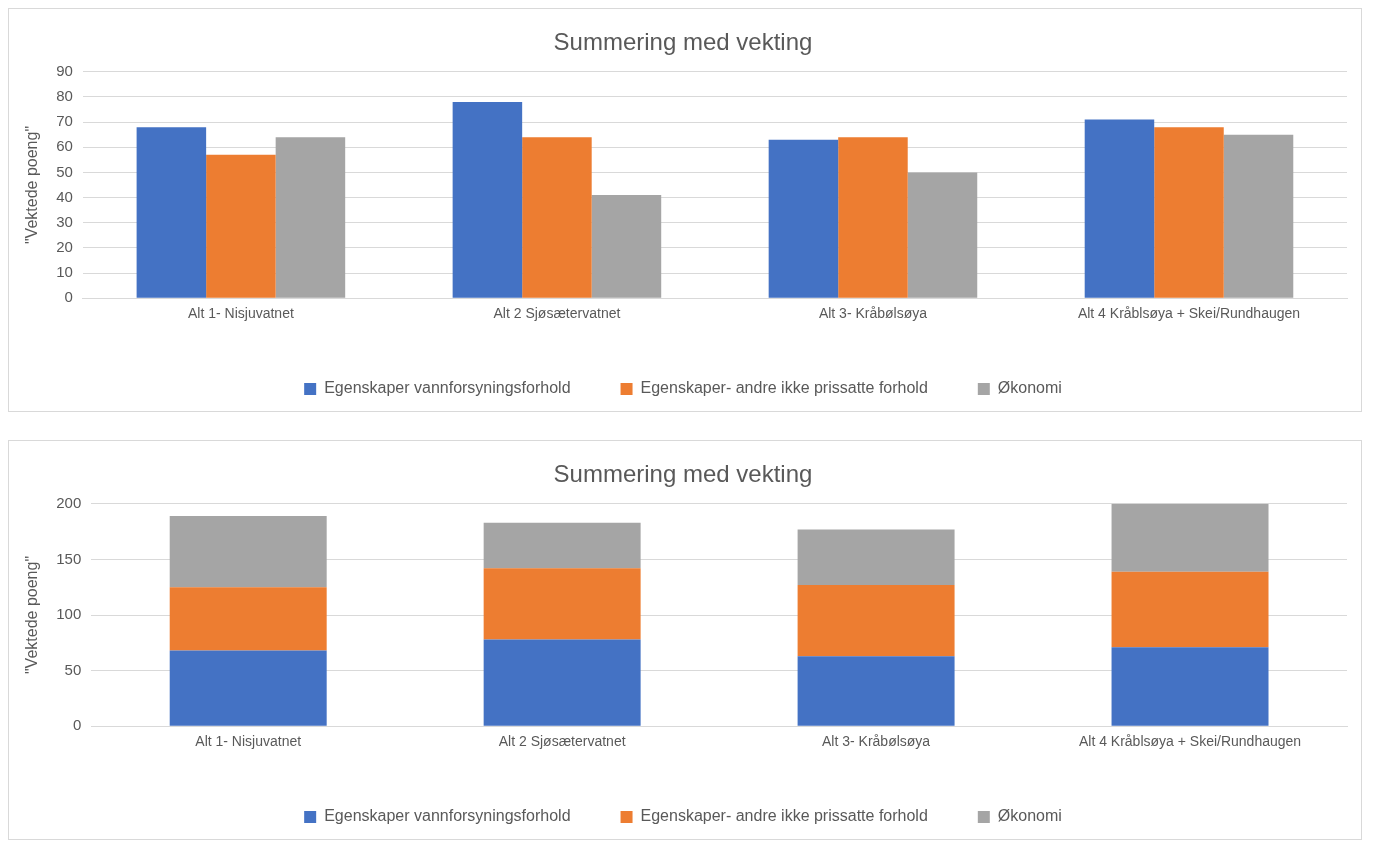  I want to click on y-tick-label: 100, so click(69, 614).